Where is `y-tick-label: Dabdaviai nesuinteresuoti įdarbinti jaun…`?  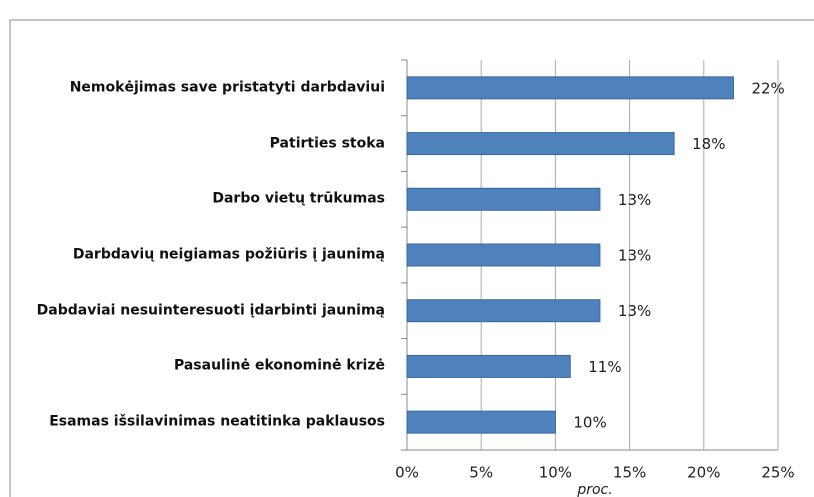
y-tick-label: Dabdaviai nesuinteresuoti įdarbinti jaun… is located at coordinates (210, 310).